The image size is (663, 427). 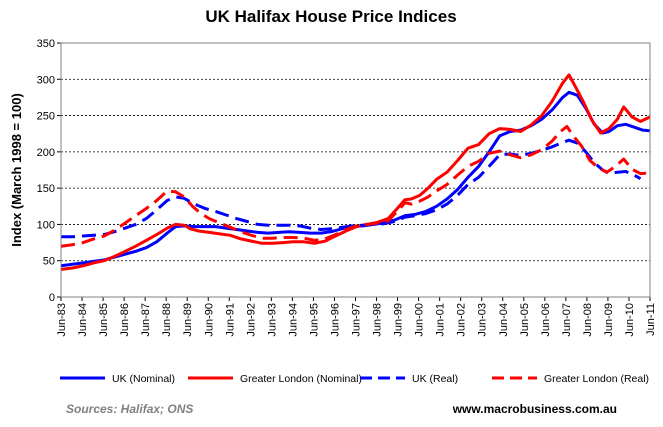 I want to click on x-tick-label: Jun-97, so click(x=357, y=320).